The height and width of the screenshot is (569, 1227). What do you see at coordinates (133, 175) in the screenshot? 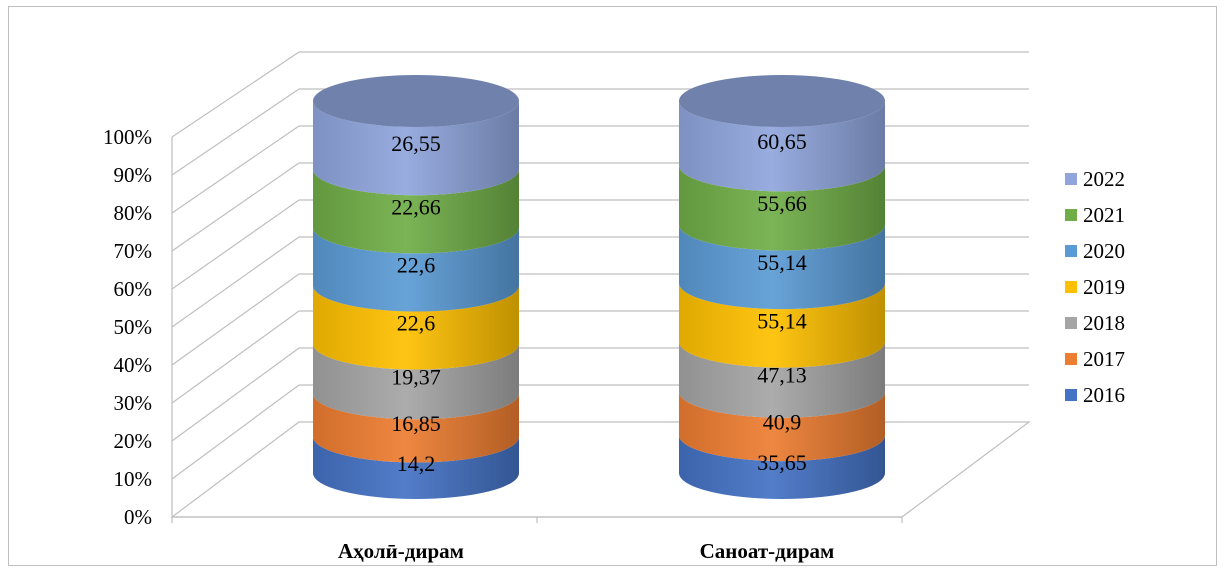
I see `y-tick-label: 90%` at bounding box center [133, 175].